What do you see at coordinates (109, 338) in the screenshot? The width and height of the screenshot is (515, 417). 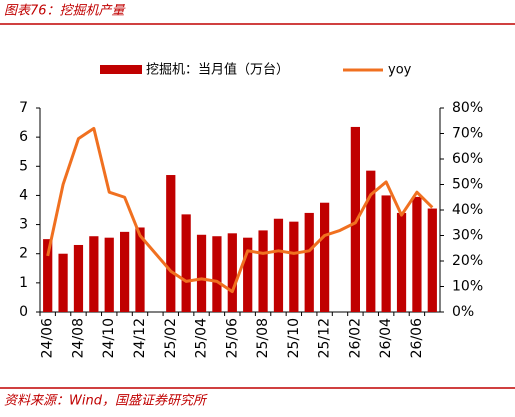 I see `x-tick-label: 24/10` at bounding box center [109, 338].